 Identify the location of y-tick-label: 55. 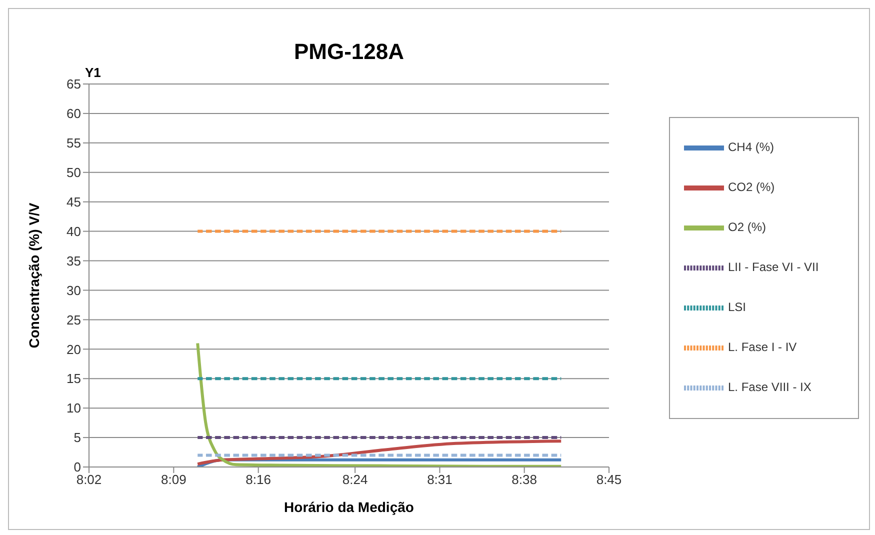
(73, 143).